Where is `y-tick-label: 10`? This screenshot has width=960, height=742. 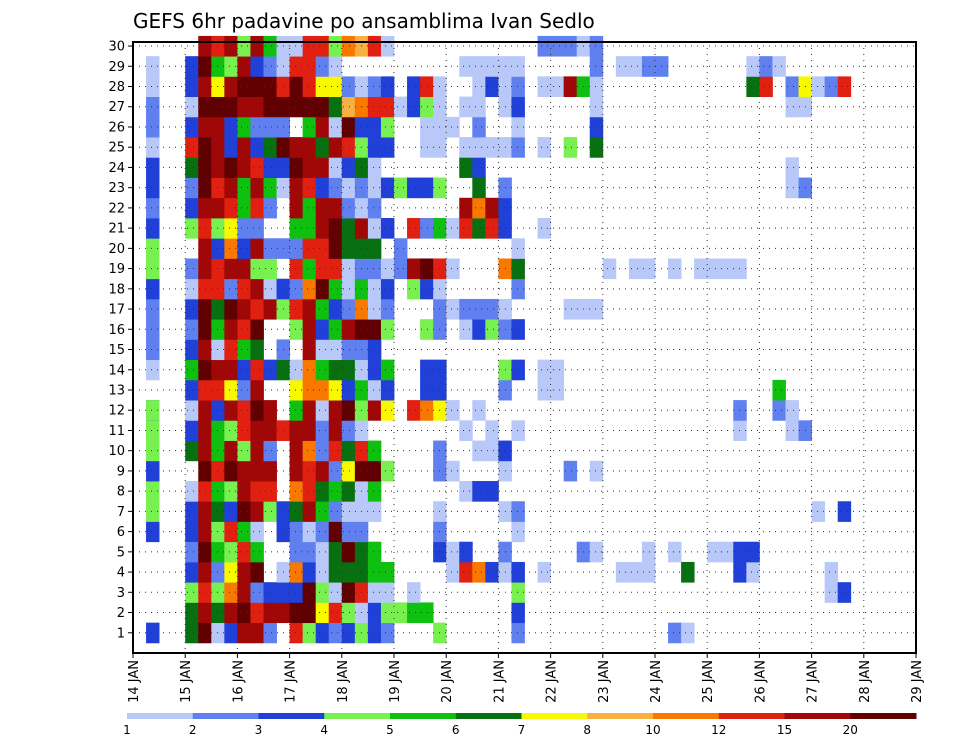 y-tick-label: 10 is located at coordinates (116, 451).